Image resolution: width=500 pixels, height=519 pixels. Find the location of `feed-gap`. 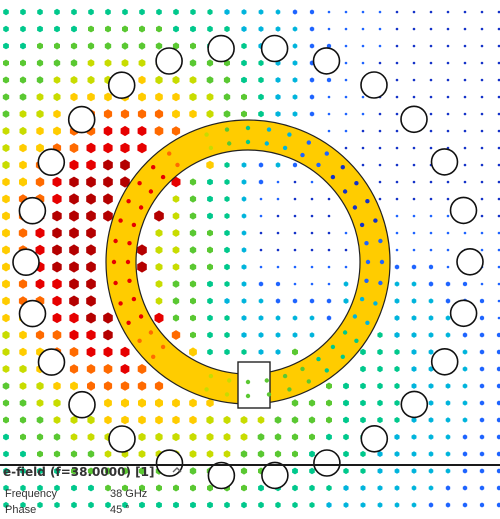

feed-gap is located at coordinates (254, 385).